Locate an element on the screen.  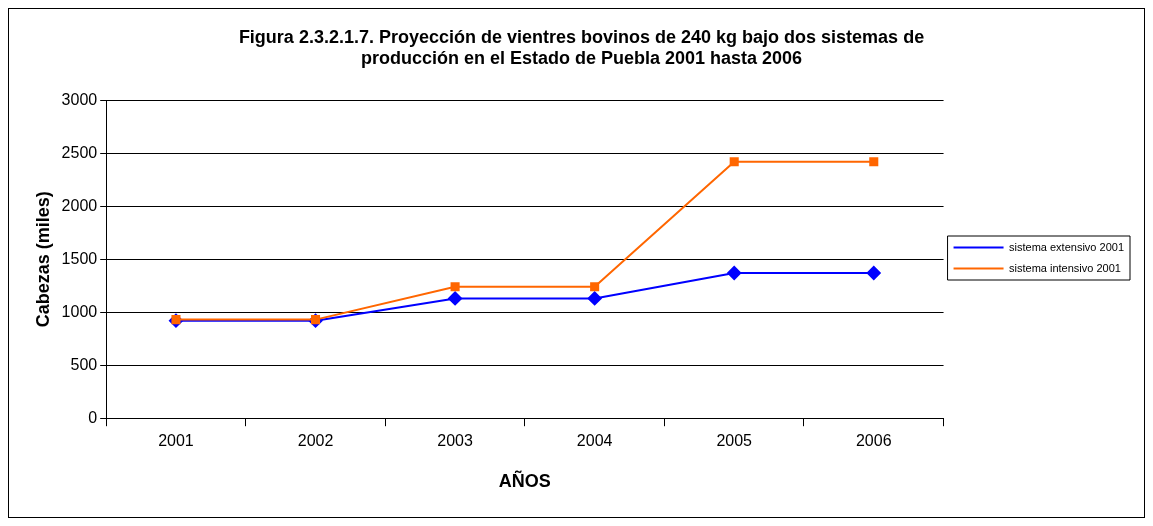
x-tick-label: 2005 is located at coordinates (734, 441).